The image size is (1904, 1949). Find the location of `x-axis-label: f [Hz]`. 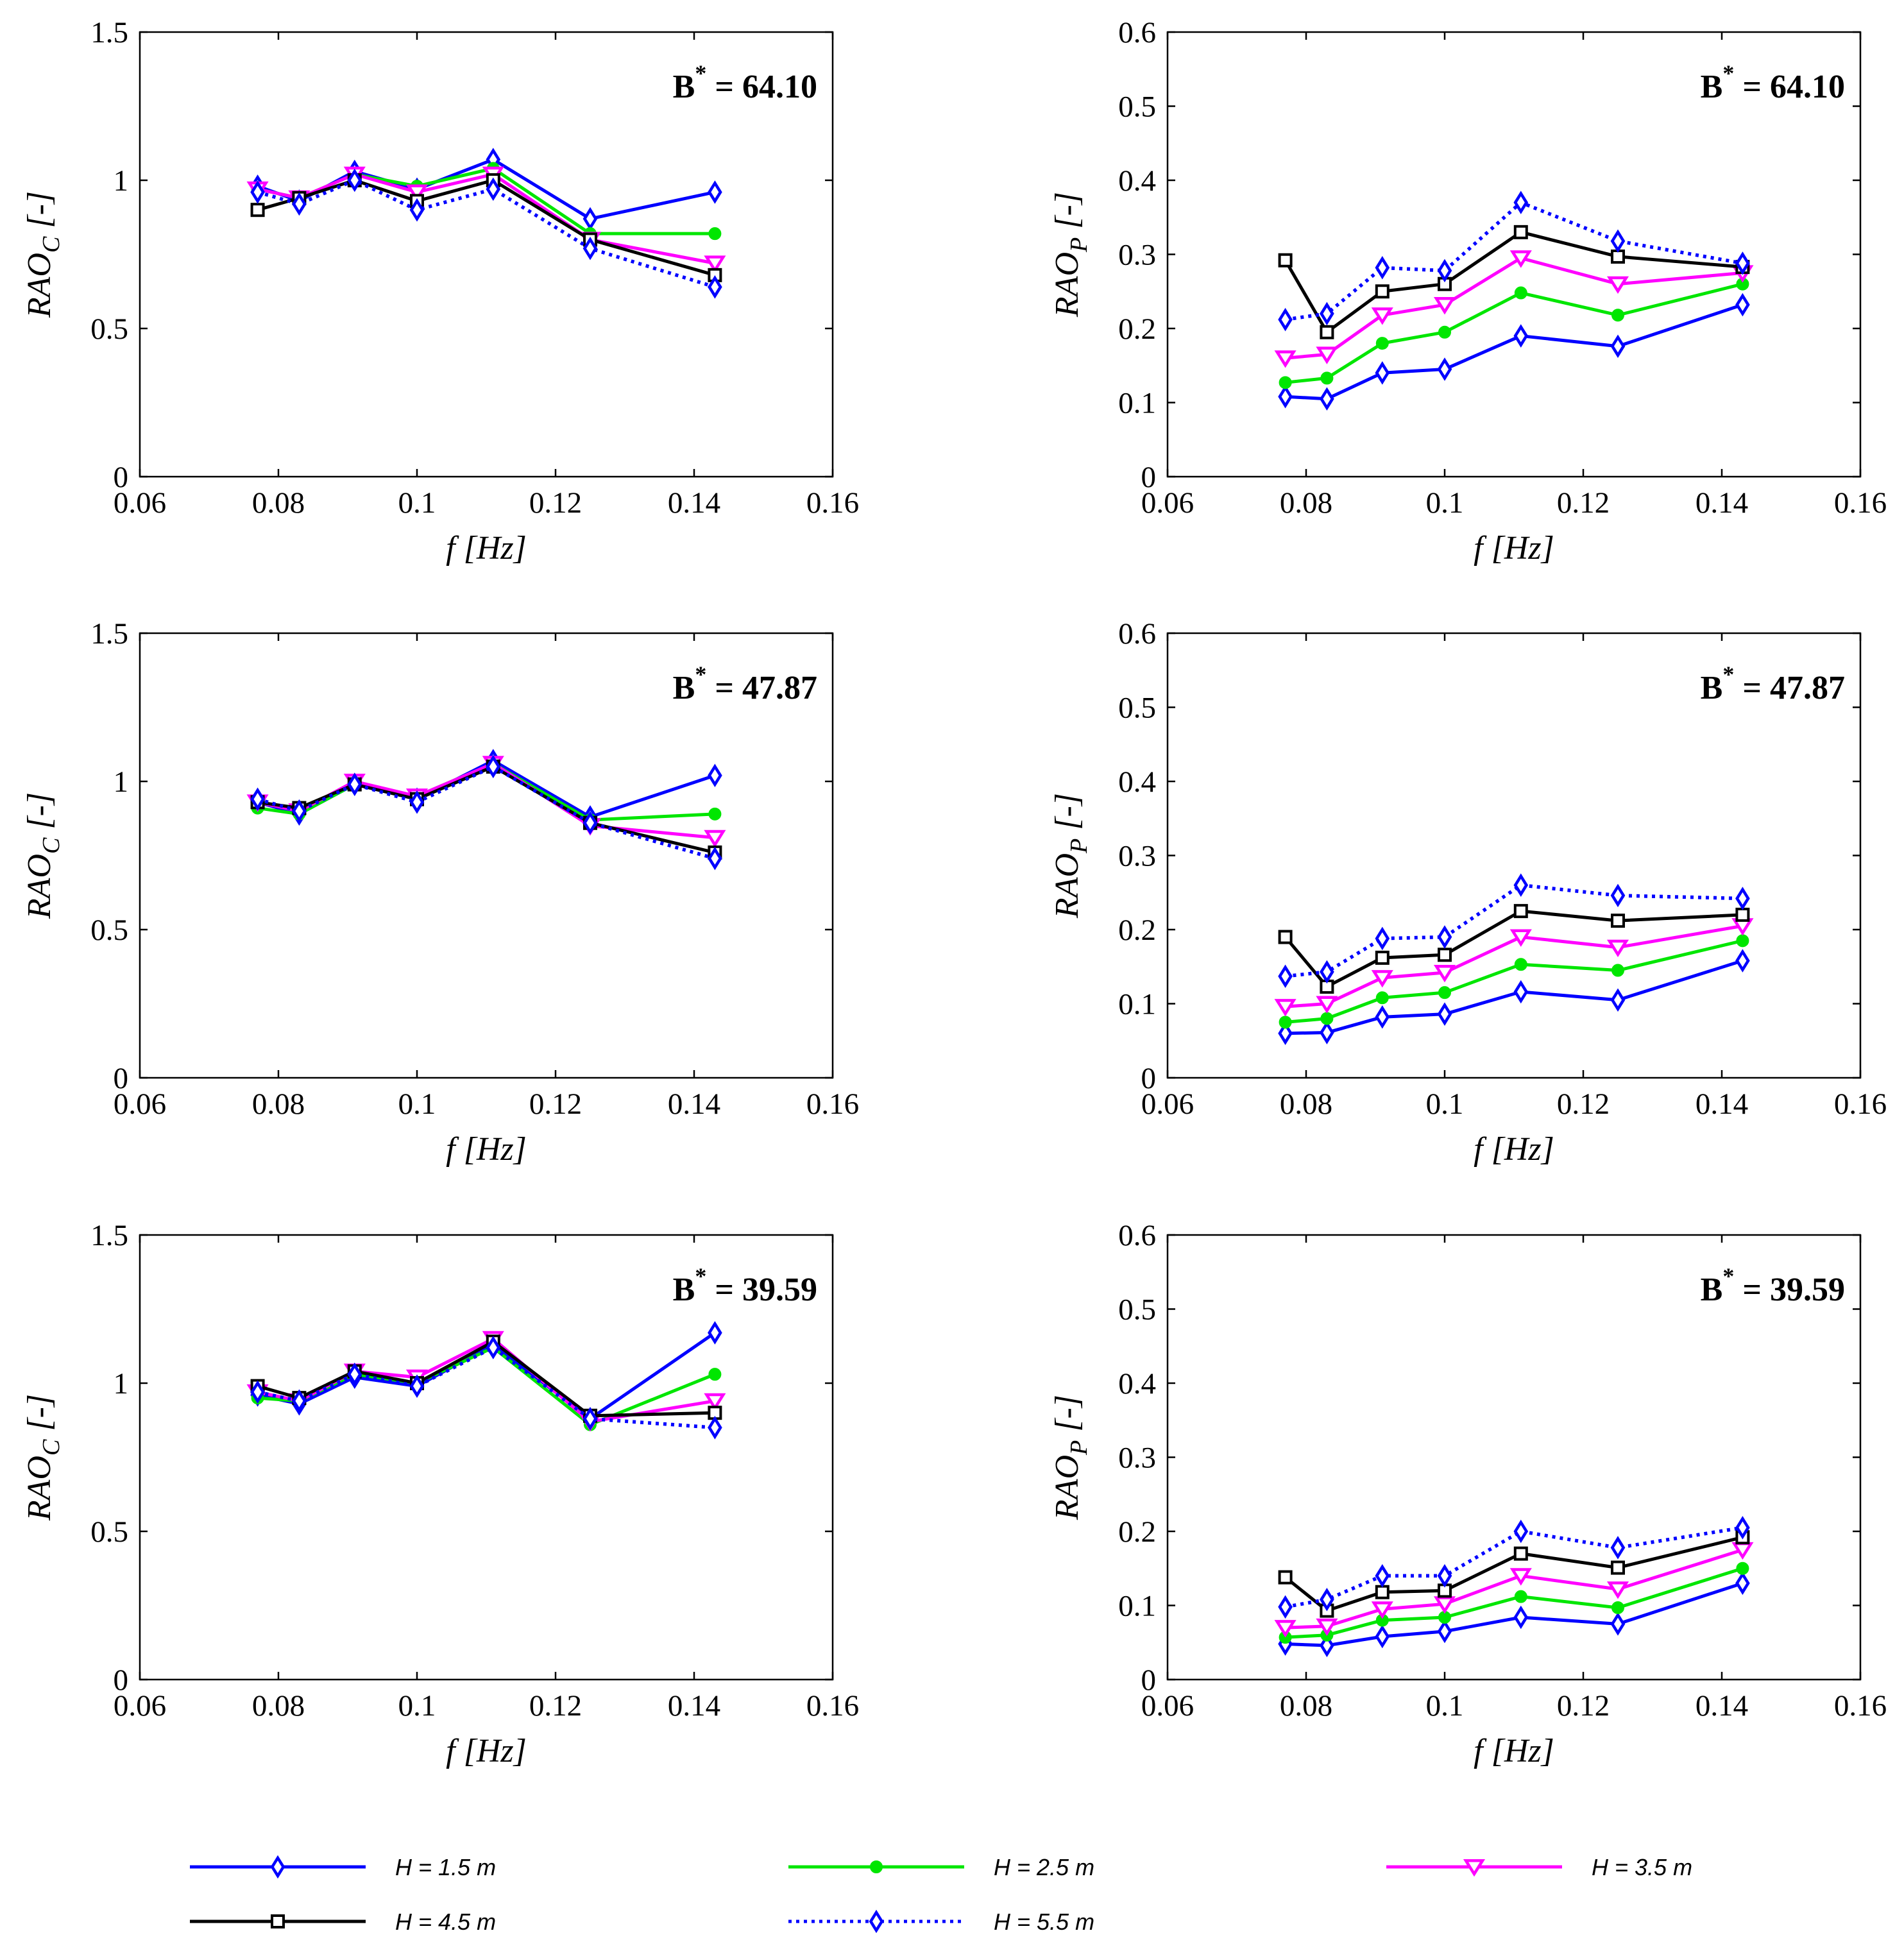

x-axis-label: f [Hz] is located at coordinates (1514, 1751).